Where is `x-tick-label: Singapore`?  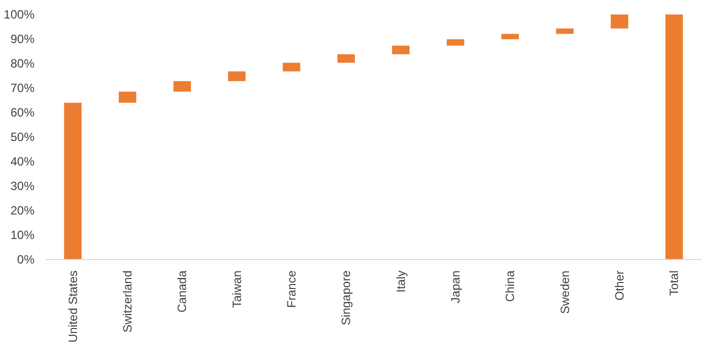 x-tick-label: Singapore is located at coordinates (346, 298).